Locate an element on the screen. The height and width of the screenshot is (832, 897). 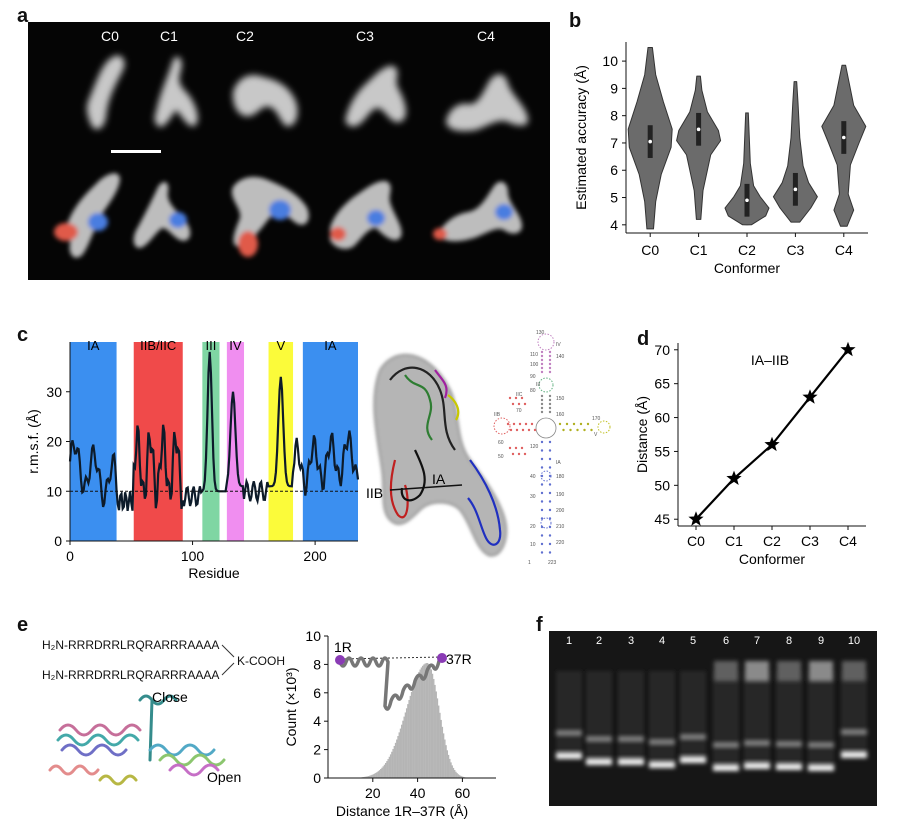
marker-1r is located at coordinates (340, 660).